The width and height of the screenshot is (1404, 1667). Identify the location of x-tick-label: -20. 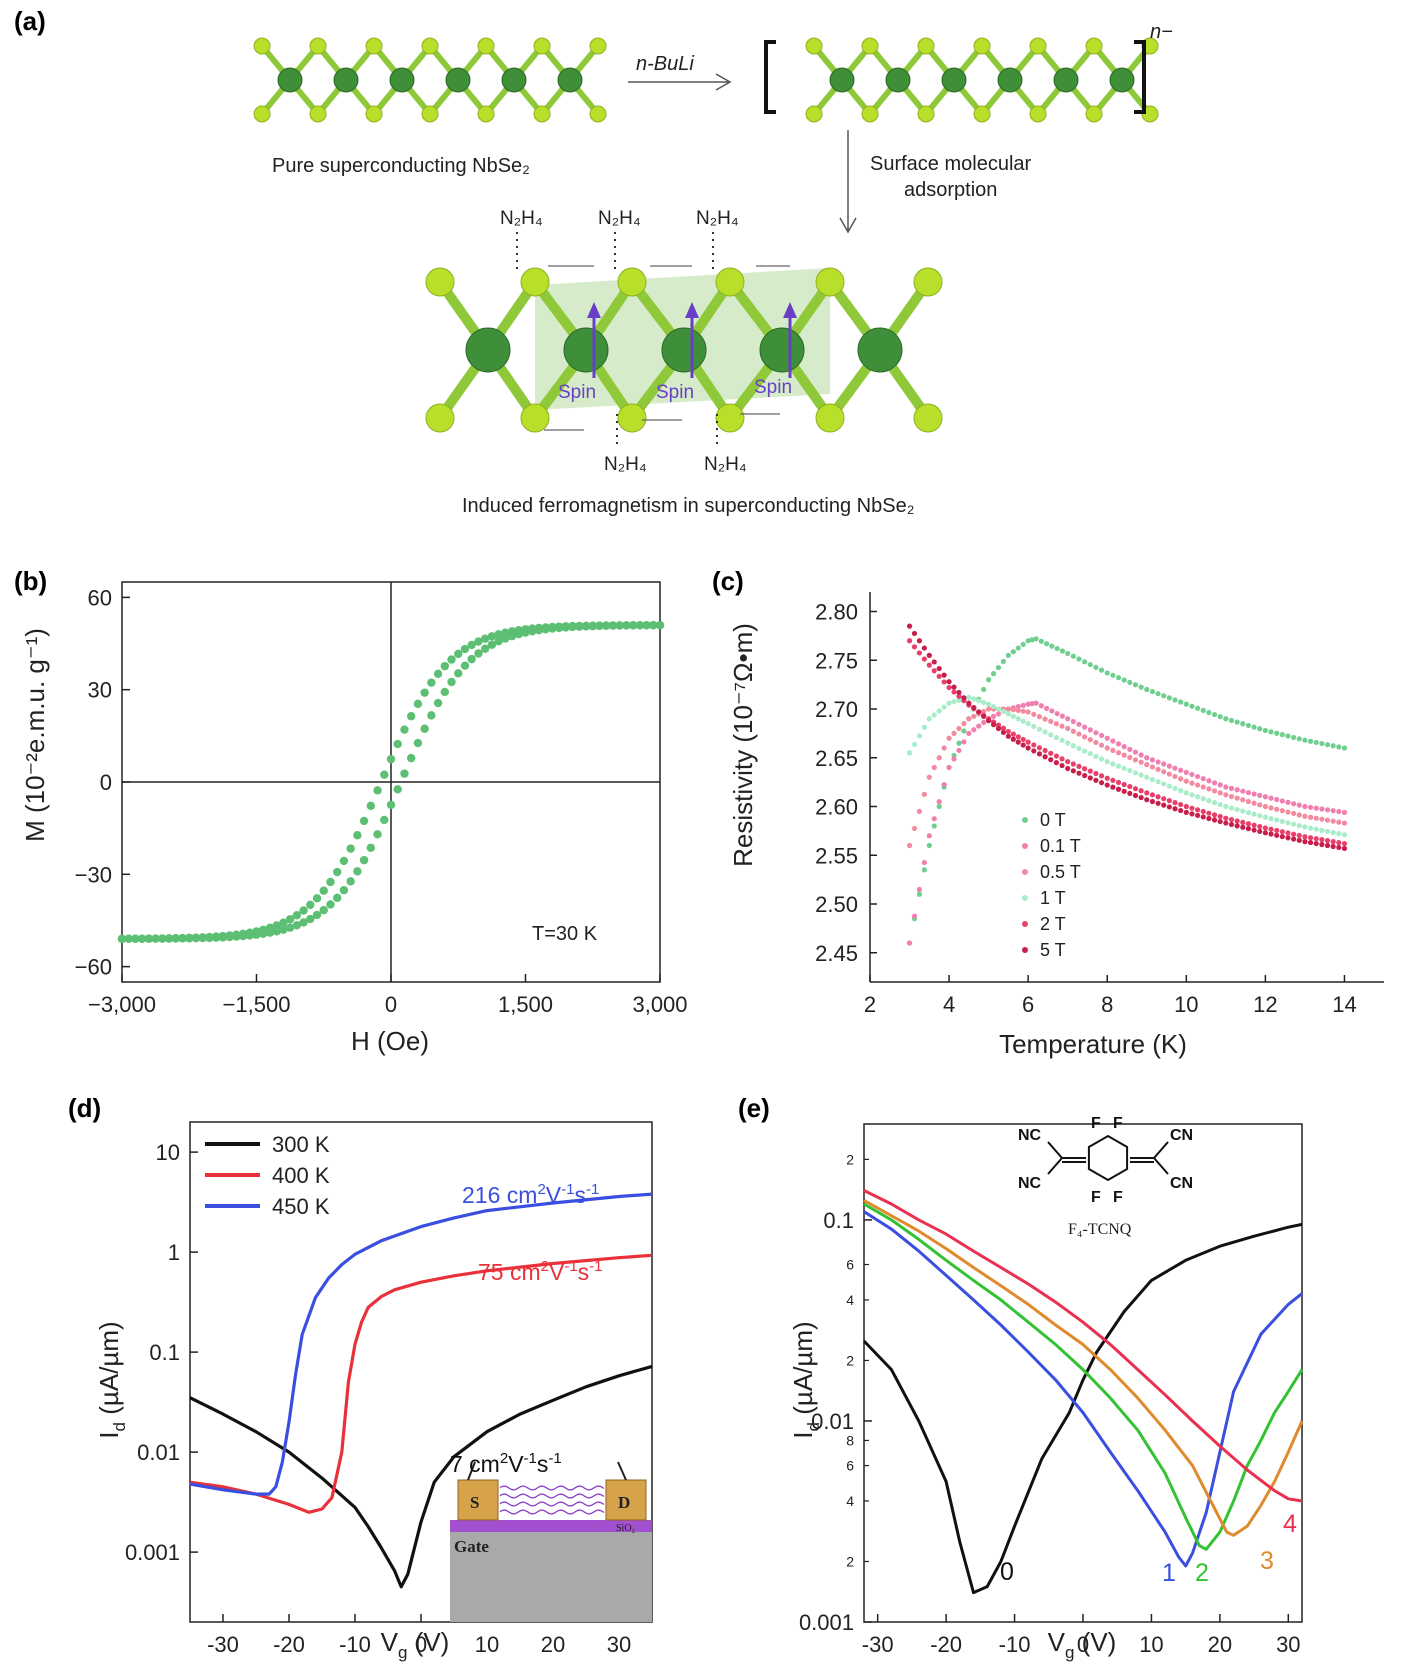
(289, 1644).